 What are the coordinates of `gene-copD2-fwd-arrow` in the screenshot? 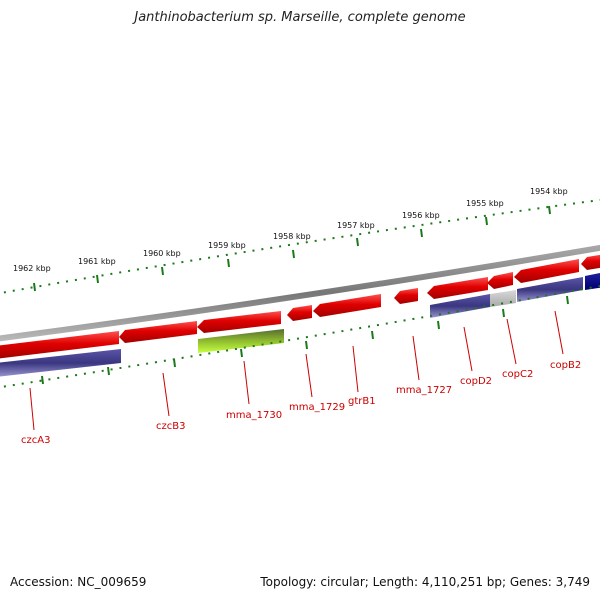 It's located at (457, 288).